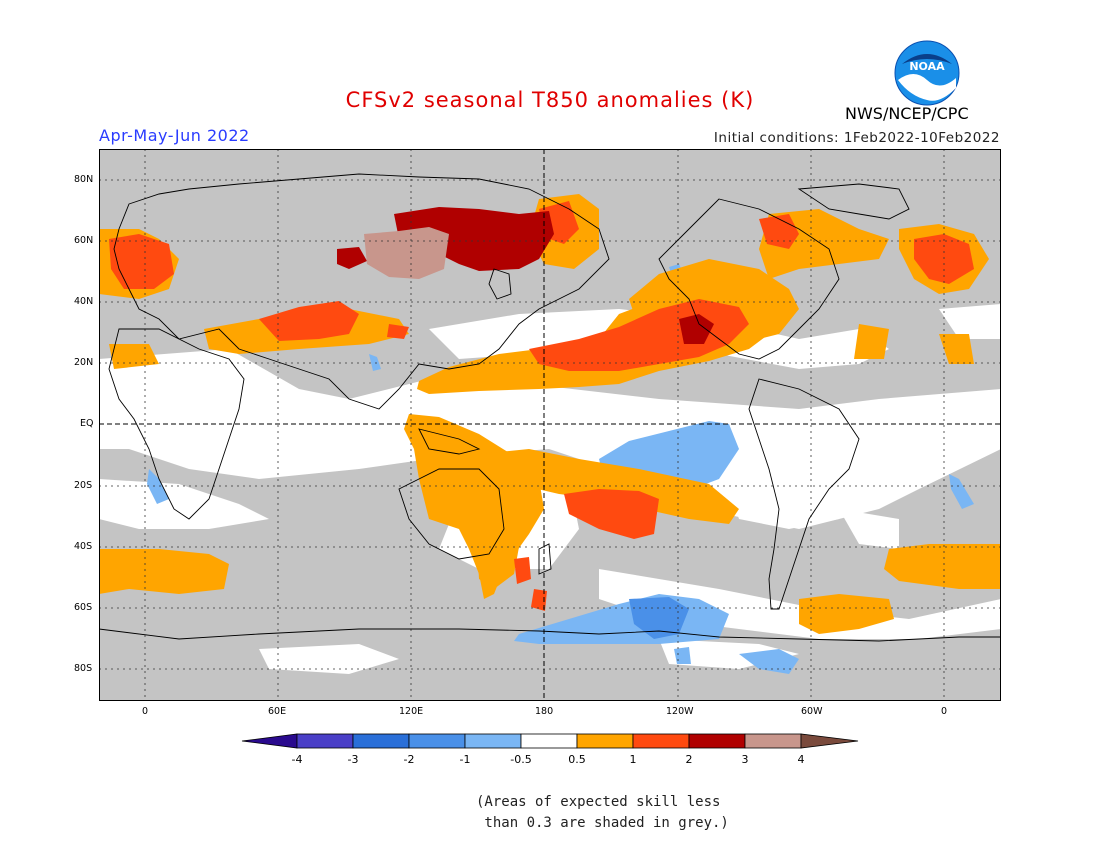 The image size is (1100, 850). I want to click on color-bar-legend: -4 -3 -2 -1 -0.5 0.5 1 2 3 4, so click(550, 749).